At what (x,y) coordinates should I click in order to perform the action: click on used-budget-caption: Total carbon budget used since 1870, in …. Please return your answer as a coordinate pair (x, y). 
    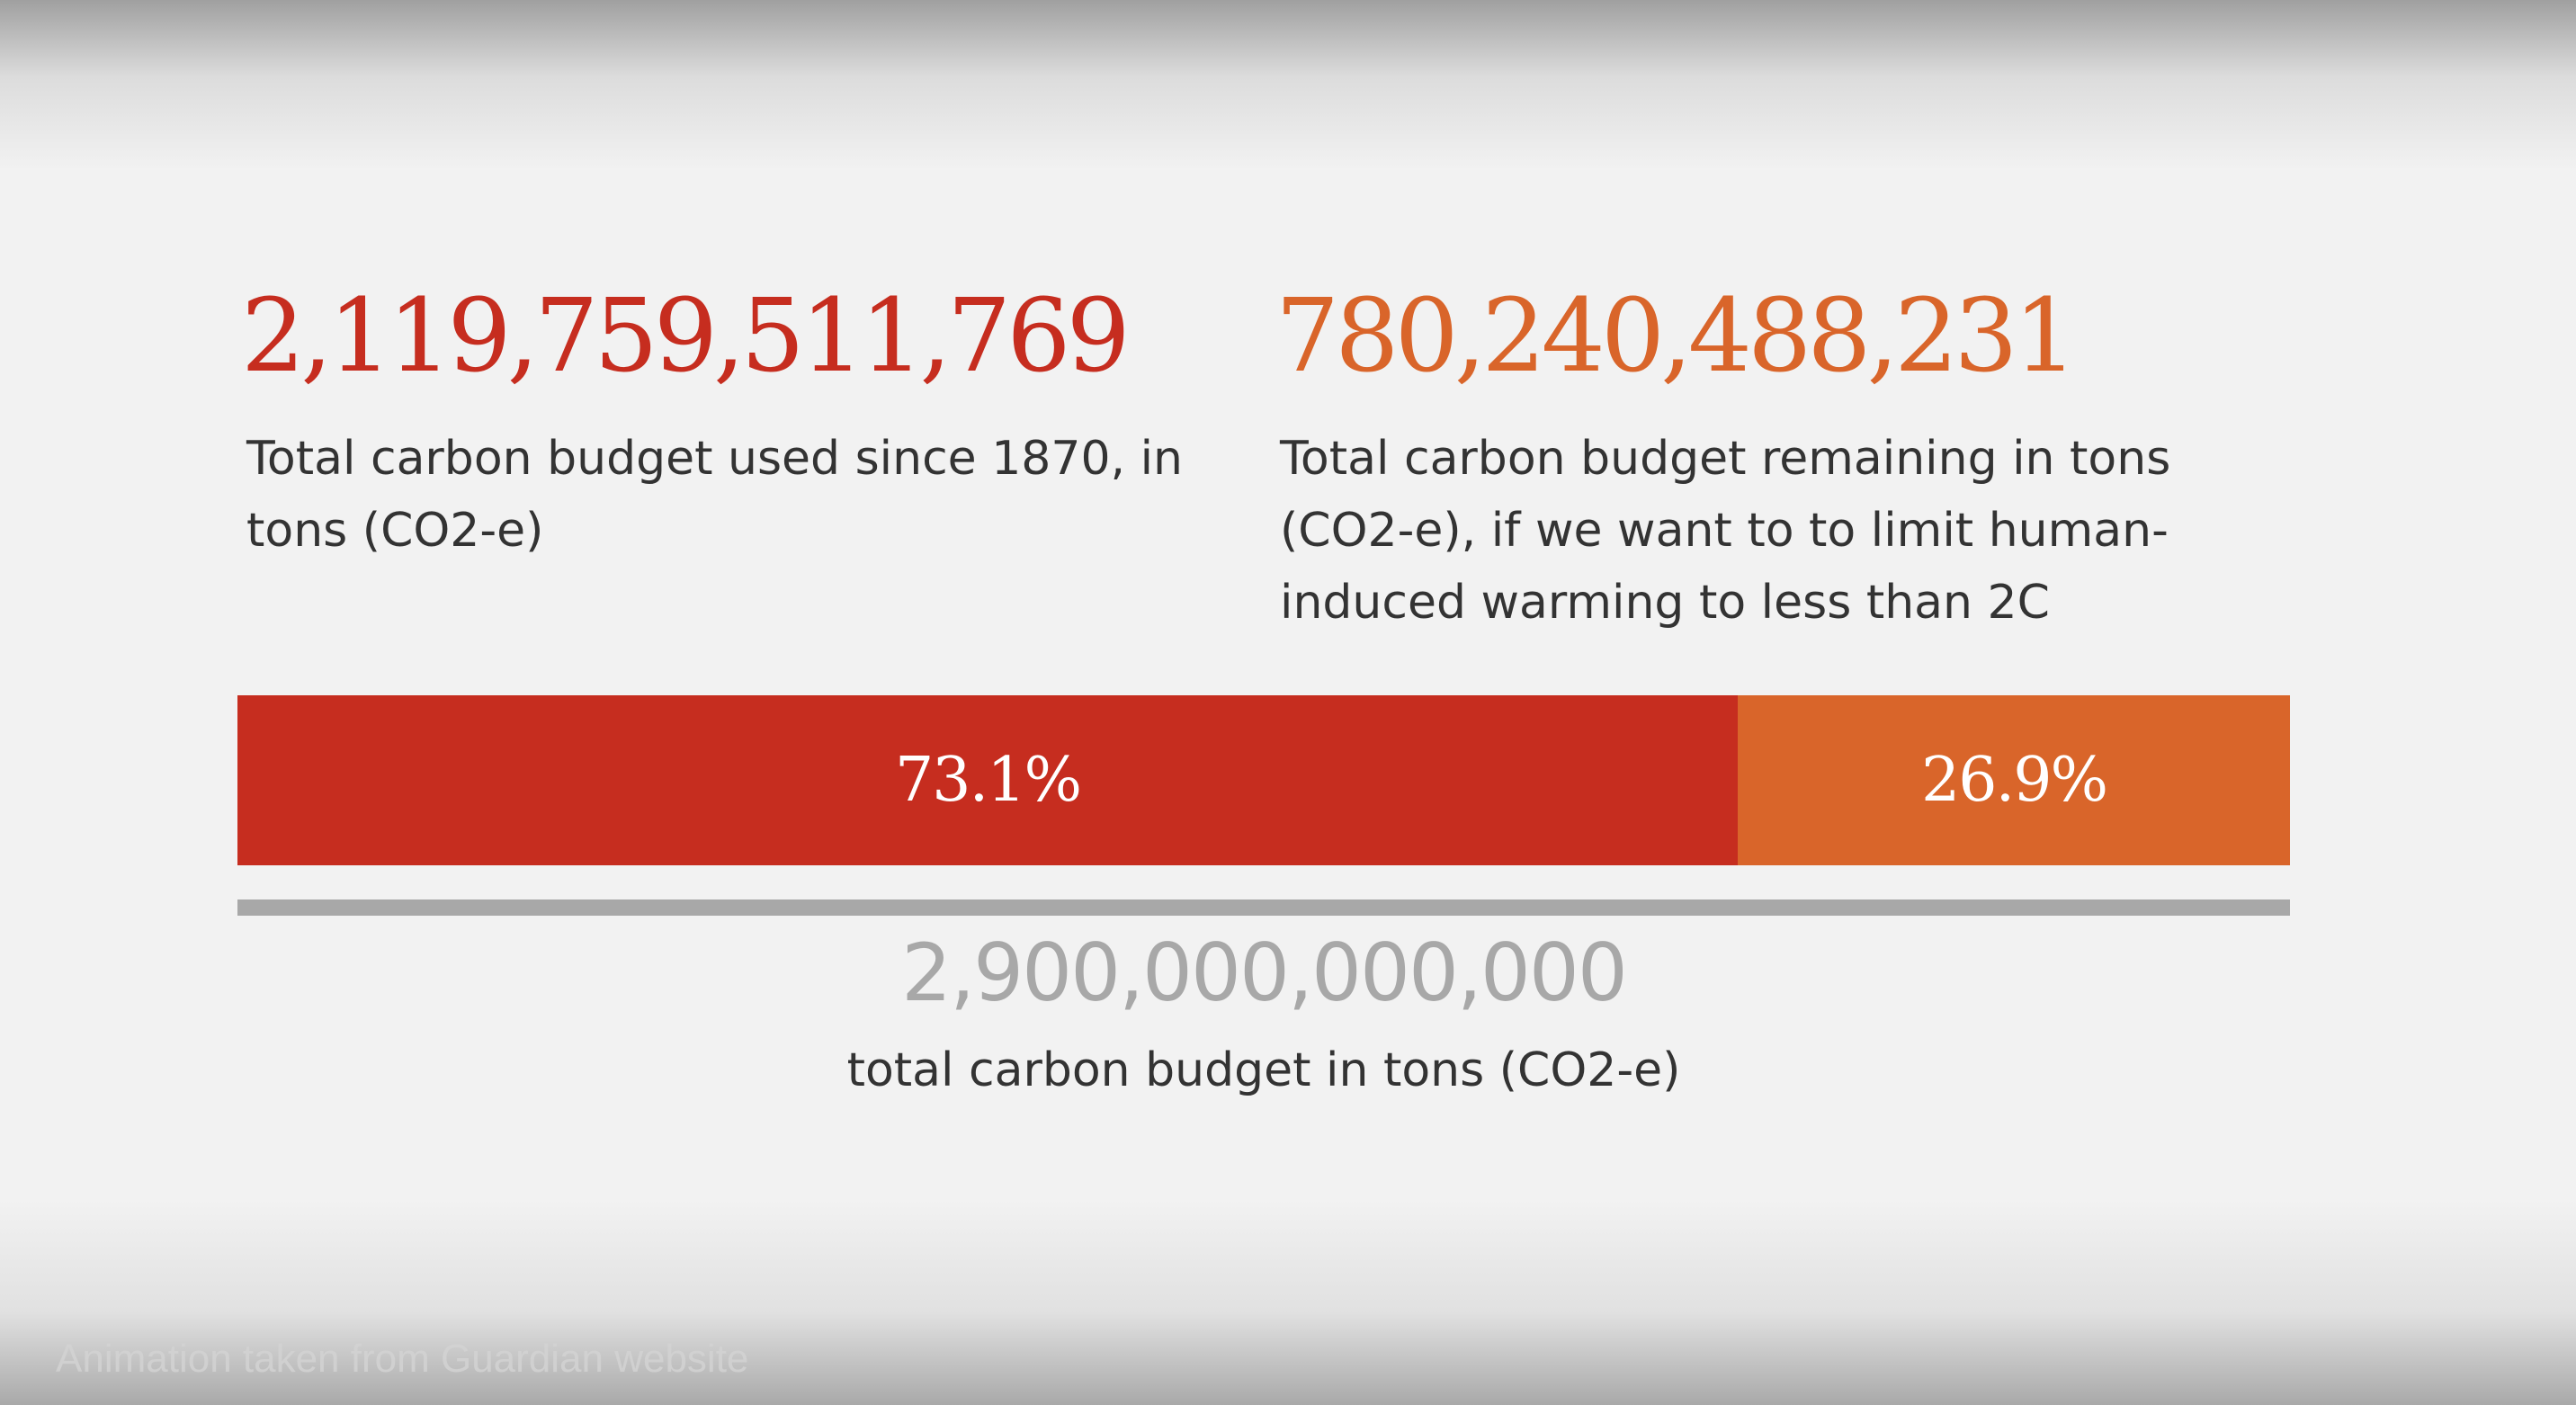
    Looking at the image, I should click on (714, 495).